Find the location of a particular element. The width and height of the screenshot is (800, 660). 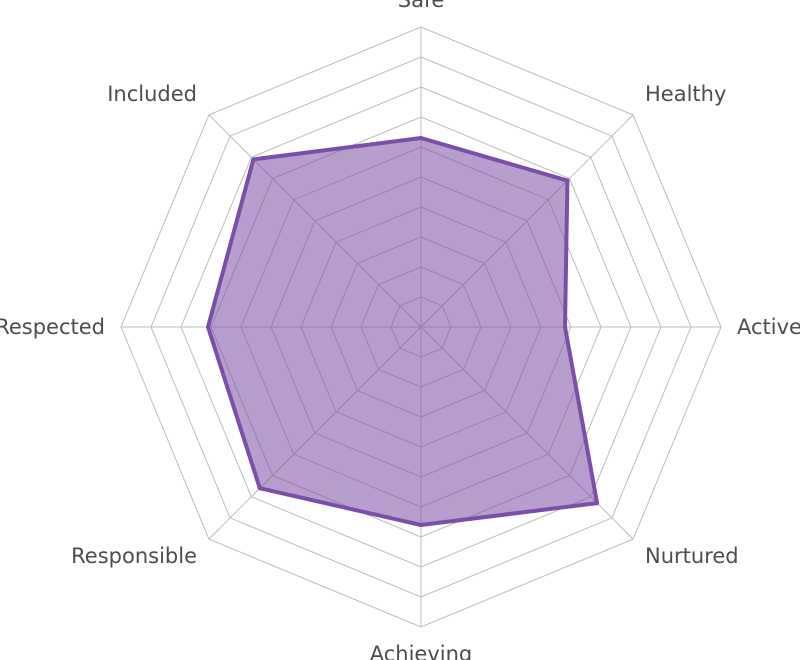

data-point-responsible is located at coordinates (259, 488).